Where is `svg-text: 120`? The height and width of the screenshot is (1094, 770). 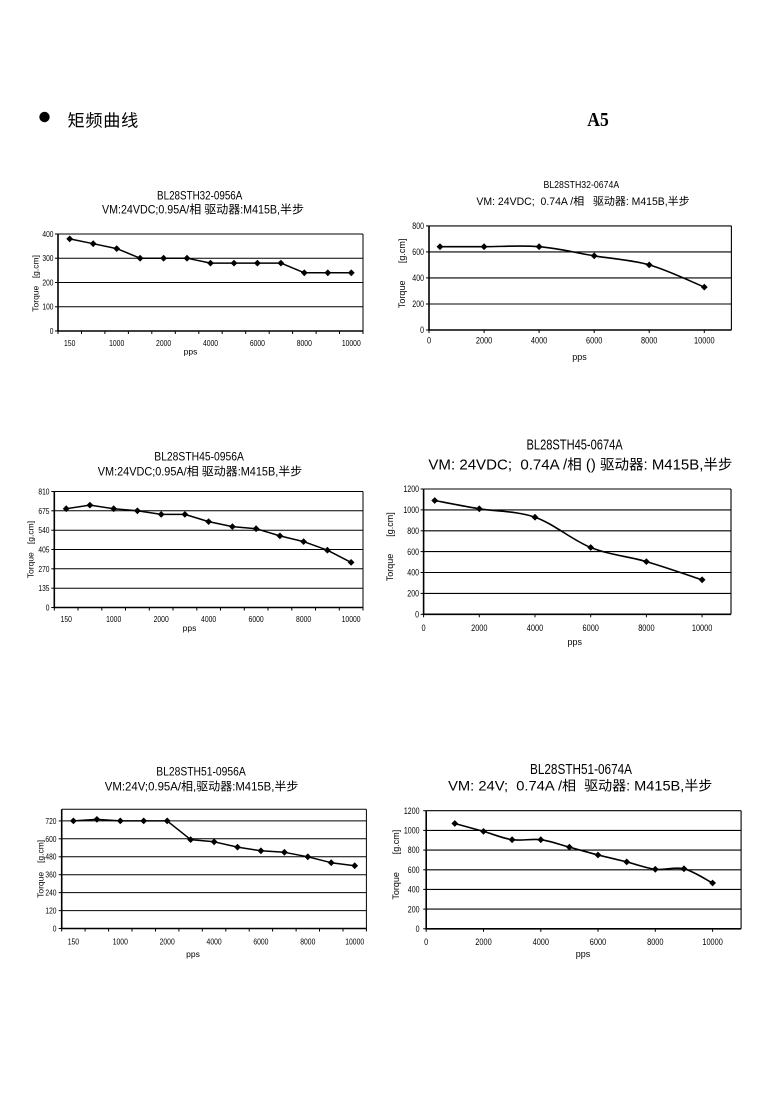 svg-text: 120 is located at coordinates (50, 911).